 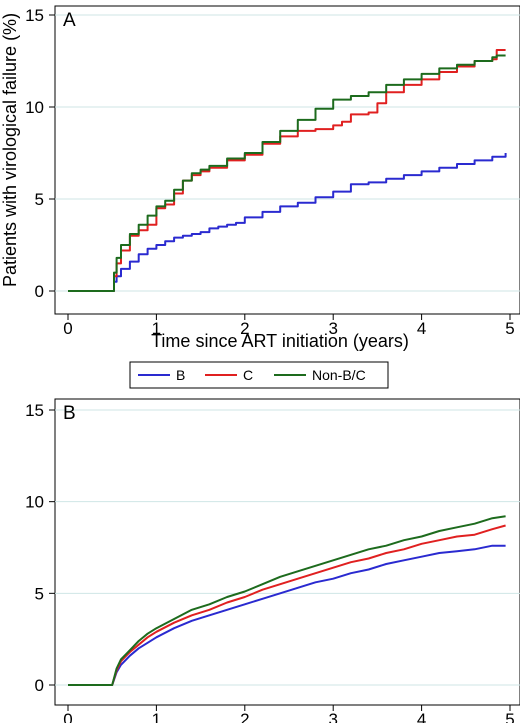 I want to click on panel-a-x-tick-label: 0, so click(x=67, y=328).